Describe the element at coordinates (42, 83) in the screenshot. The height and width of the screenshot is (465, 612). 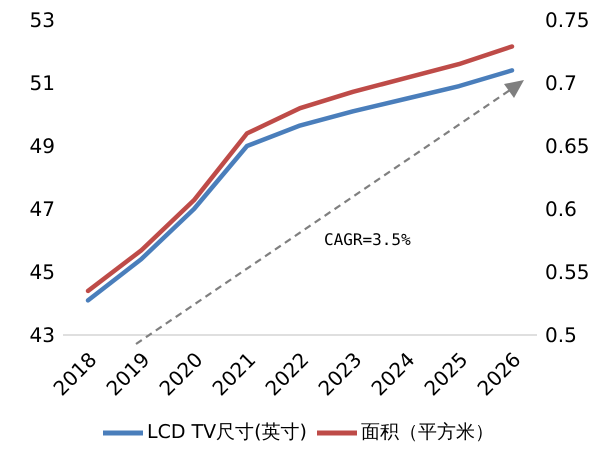
I see `y-tick-label: 51` at that location.